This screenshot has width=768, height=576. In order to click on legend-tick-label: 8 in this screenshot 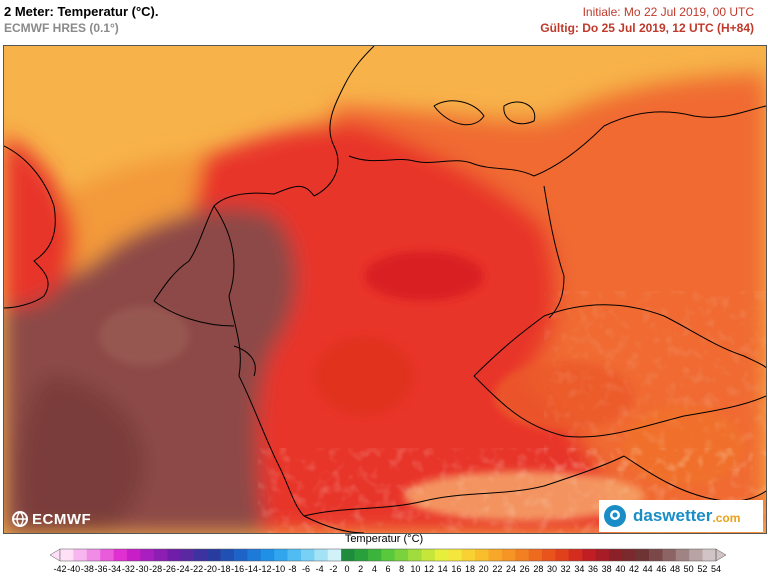, I will do `click(402, 569)`.